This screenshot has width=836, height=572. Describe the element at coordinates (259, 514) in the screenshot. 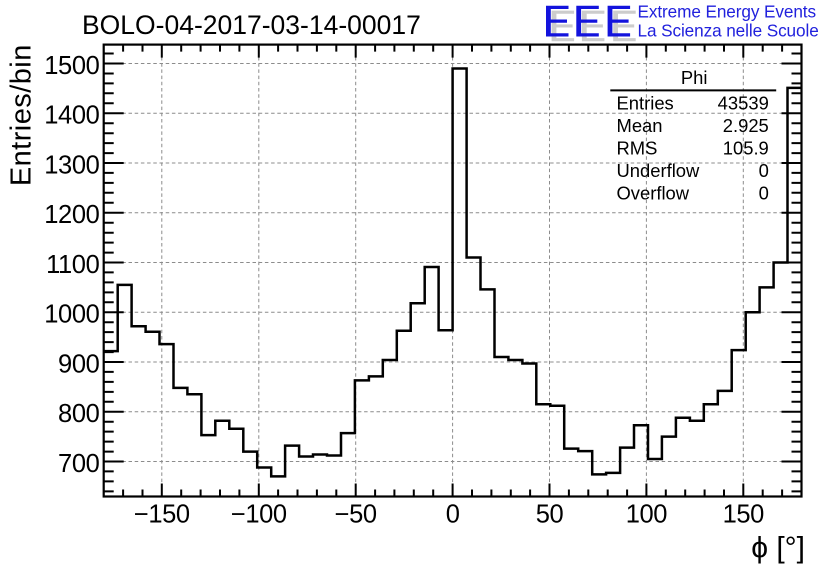

I see `svg-text: −100` at that location.